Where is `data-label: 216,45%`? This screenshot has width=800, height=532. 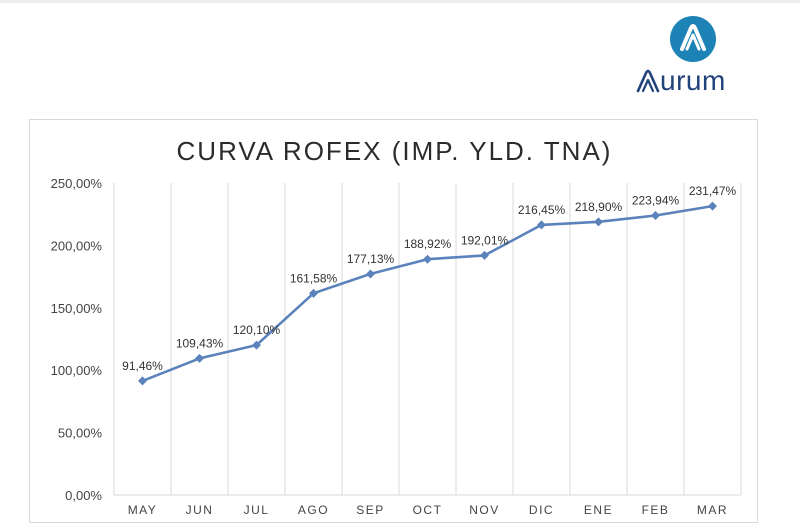
data-label: 216,45% is located at coordinates (542, 210).